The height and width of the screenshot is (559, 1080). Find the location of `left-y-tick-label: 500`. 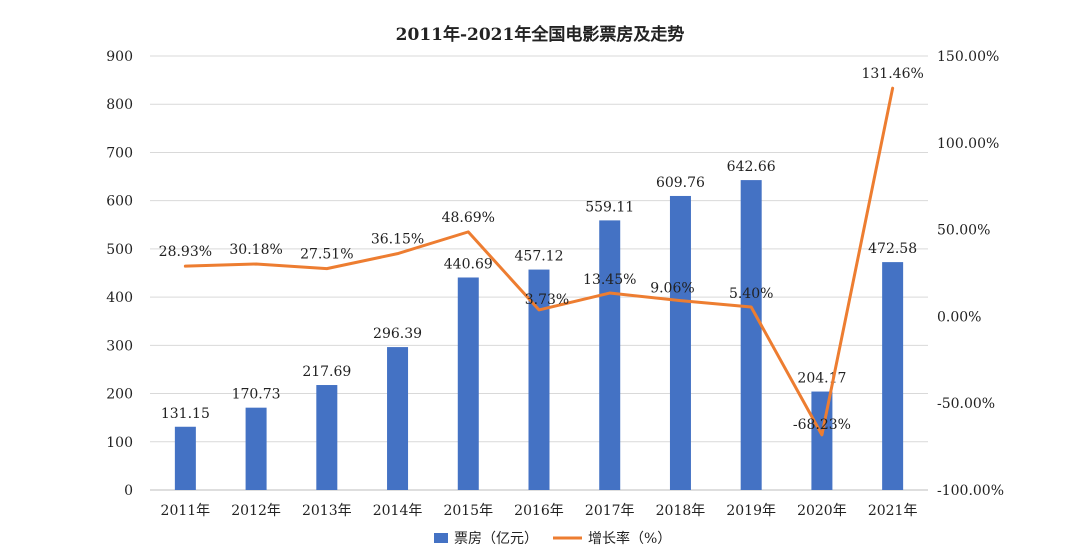

left-y-tick-label: 500 is located at coordinates (119, 250).